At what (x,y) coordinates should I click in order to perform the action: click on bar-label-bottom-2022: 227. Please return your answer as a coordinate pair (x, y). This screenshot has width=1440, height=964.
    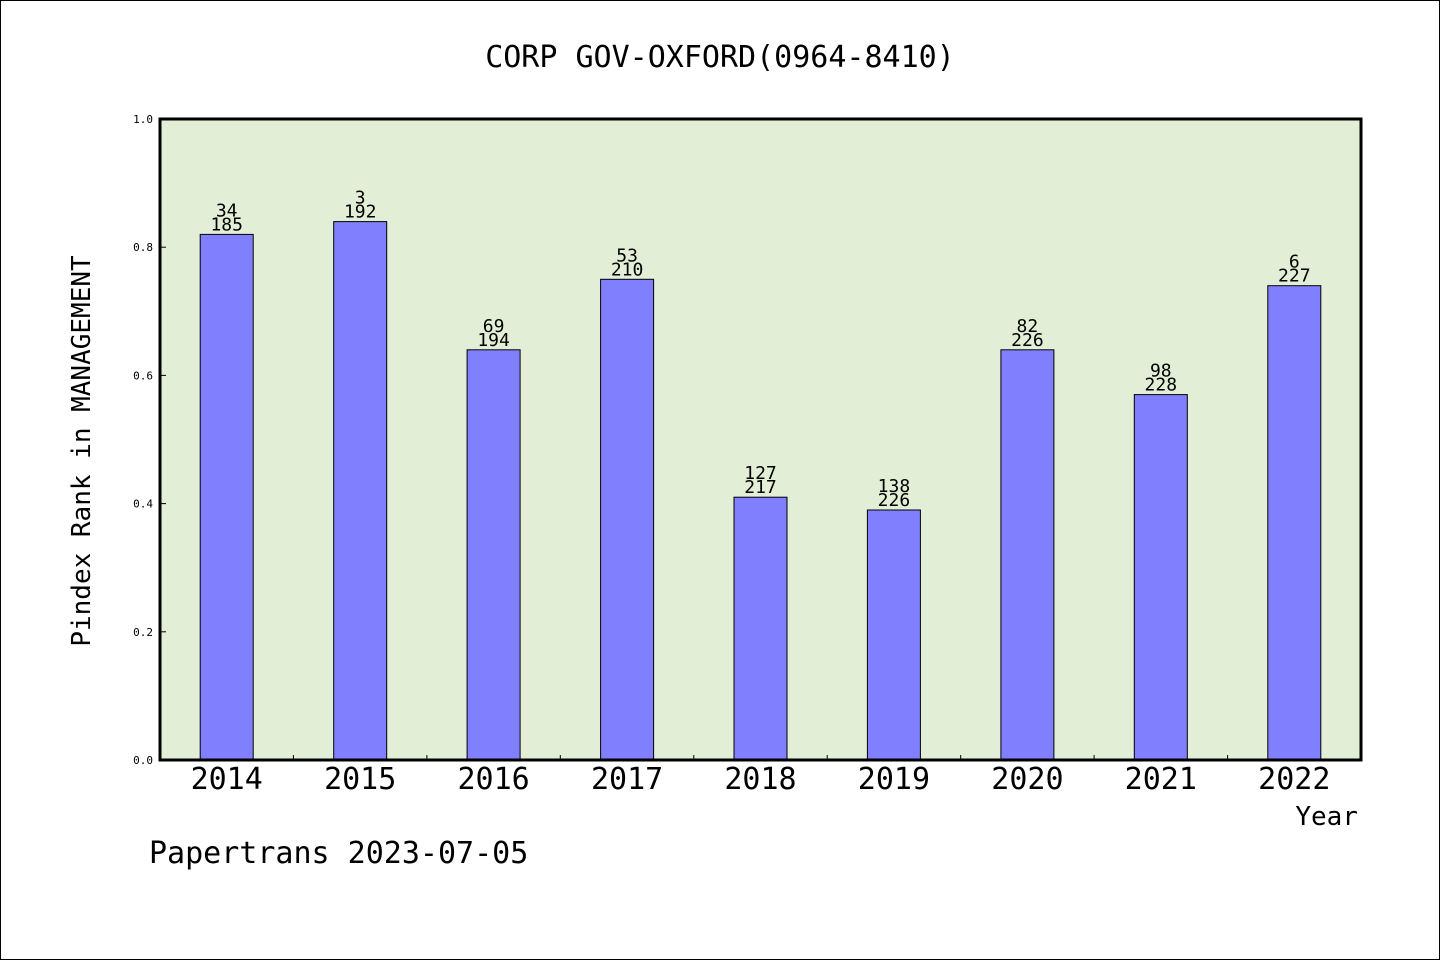
    Looking at the image, I should click on (1294, 276).